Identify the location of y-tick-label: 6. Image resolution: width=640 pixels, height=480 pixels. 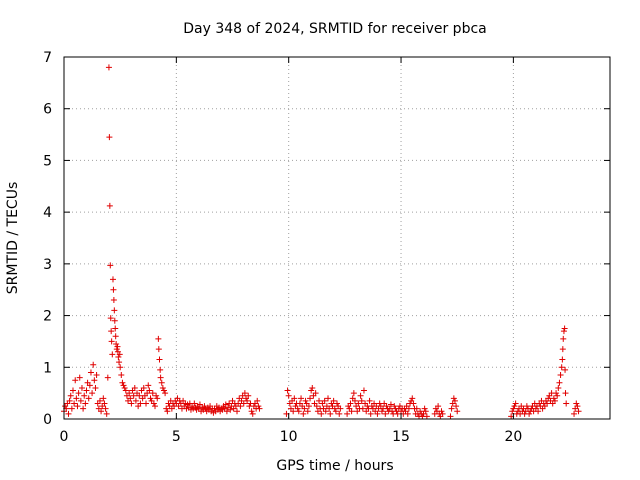
(47, 110).